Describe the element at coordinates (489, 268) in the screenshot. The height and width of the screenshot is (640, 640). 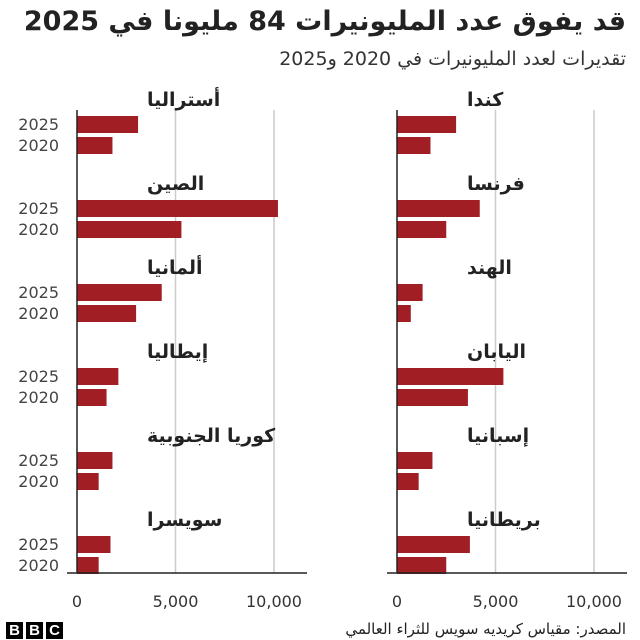
I see `country-label: الهند` at that location.